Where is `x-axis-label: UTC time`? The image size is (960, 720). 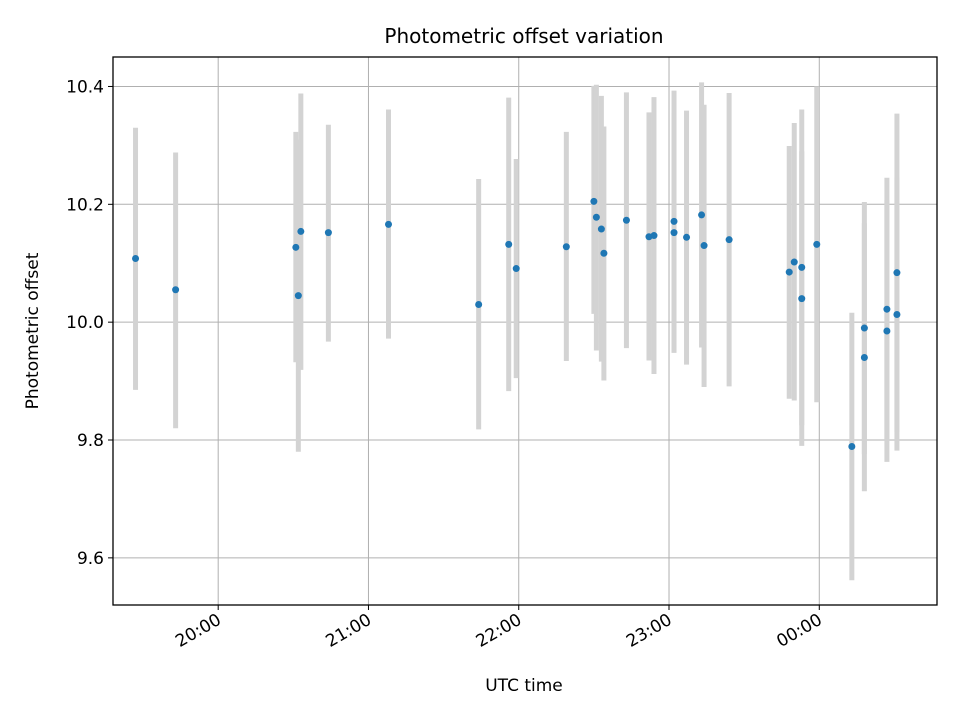
x-axis-label: UTC time is located at coordinates (524, 686).